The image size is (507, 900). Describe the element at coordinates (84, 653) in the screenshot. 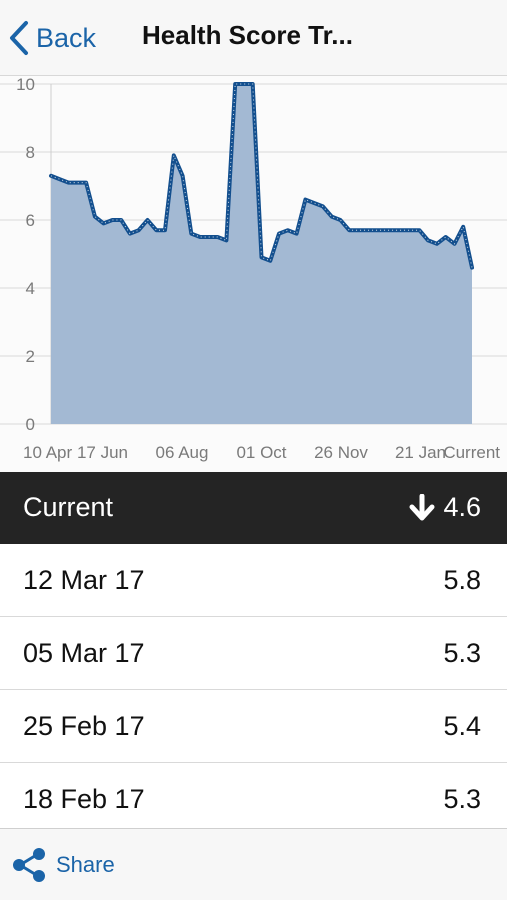

I see `history-date: 05 Mar 17` at that location.